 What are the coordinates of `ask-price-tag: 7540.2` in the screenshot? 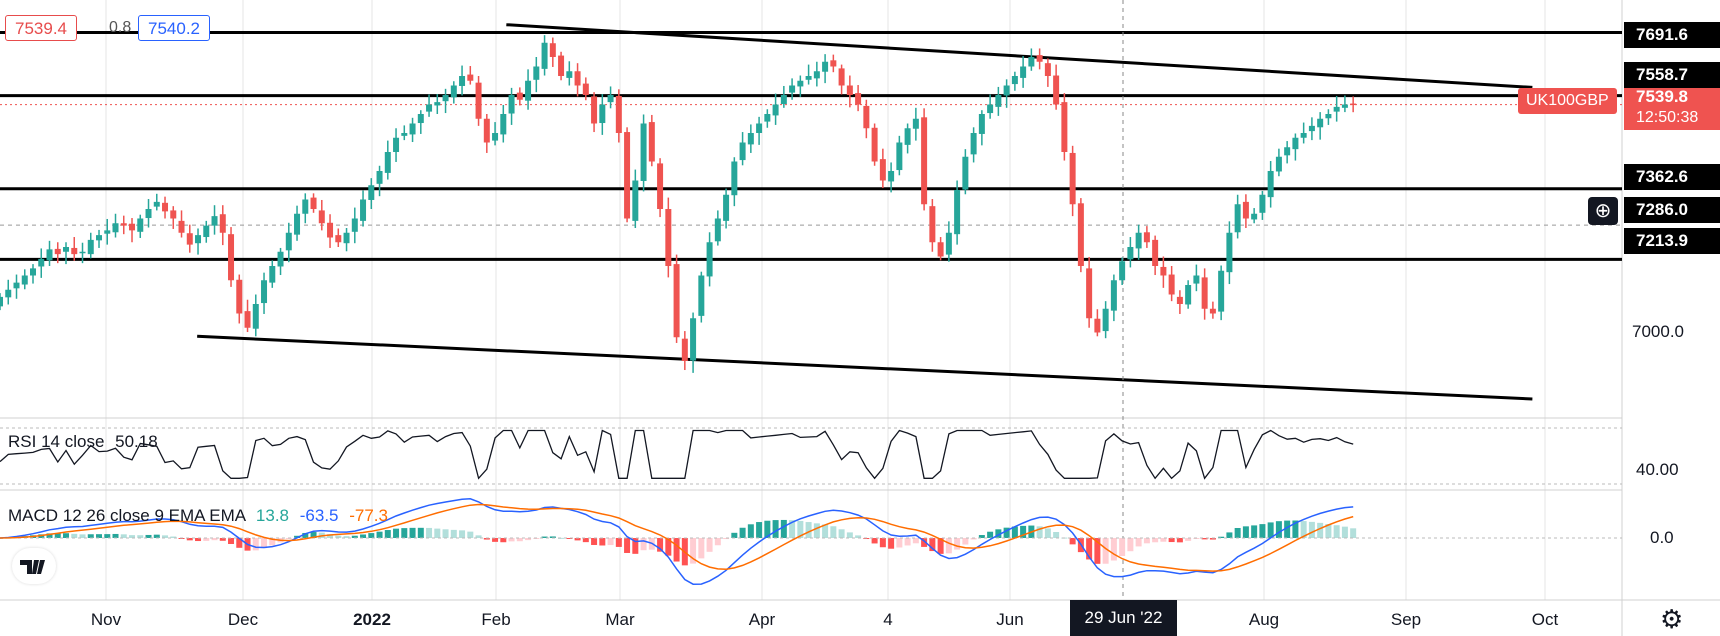 It's located at (174, 28).